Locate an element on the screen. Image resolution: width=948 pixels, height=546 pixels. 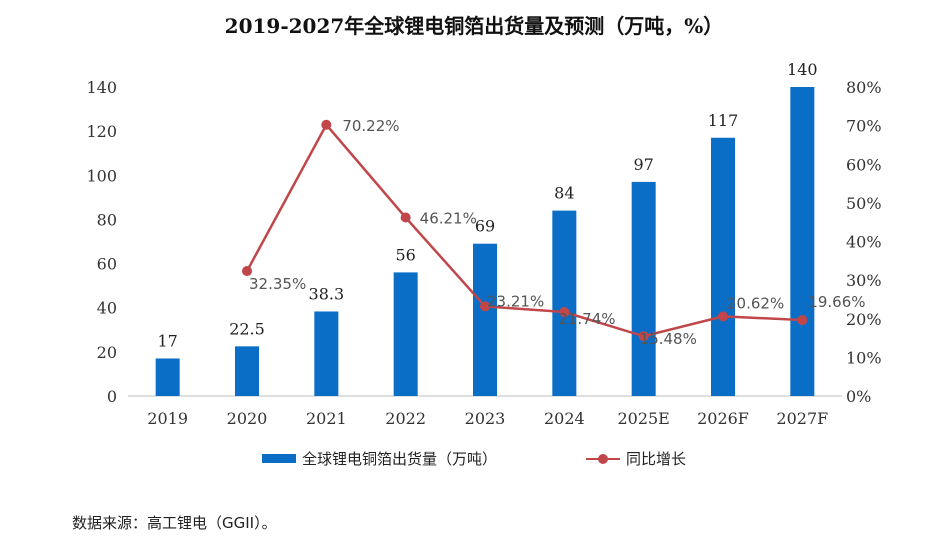
left-axis-tick: 140 is located at coordinates (101, 87).